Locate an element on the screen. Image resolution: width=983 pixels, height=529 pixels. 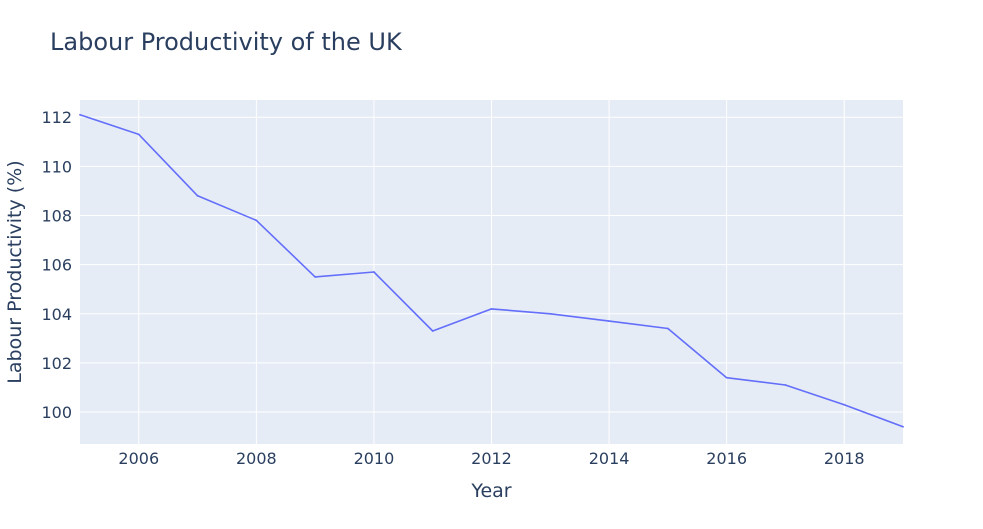
y-tick-label: 108 is located at coordinates (56, 215).